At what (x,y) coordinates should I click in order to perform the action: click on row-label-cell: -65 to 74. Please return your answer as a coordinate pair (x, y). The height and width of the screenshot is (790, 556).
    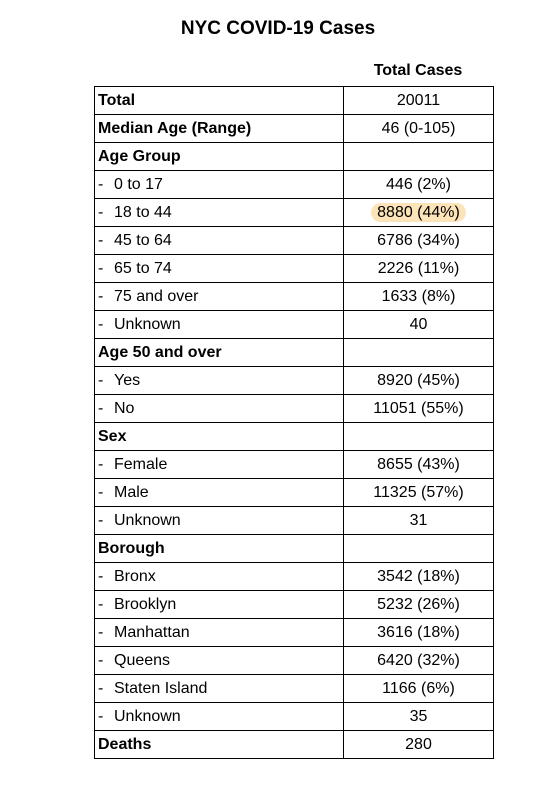
    Looking at the image, I should click on (219, 268).